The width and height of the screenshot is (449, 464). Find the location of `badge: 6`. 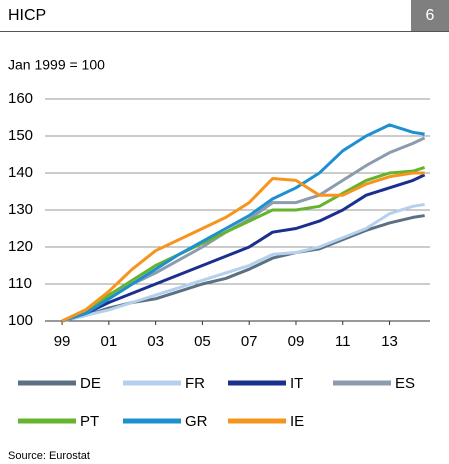

badge: 6 is located at coordinates (430, 15).